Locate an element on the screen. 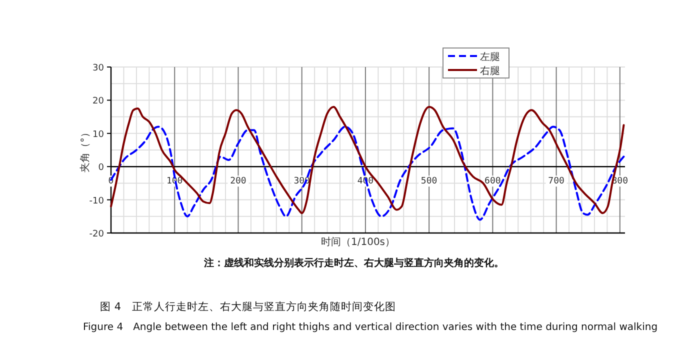  y-tick-label: -20 is located at coordinates (96, 235).